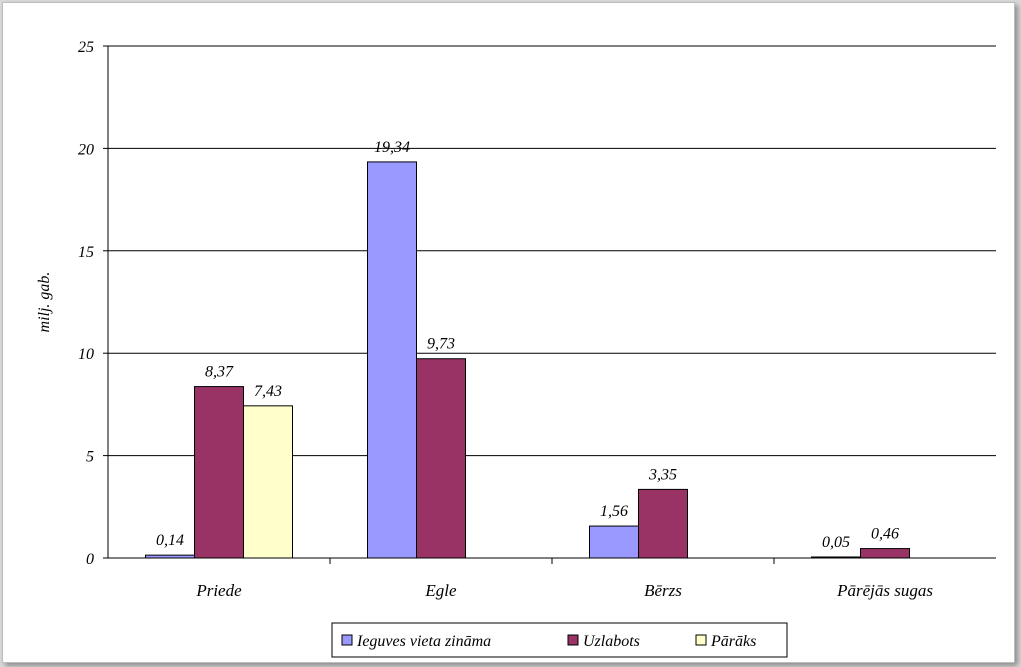 The width and height of the screenshot is (1021, 667). What do you see at coordinates (611, 641) in the screenshot?
I see `legend-entry: Uzlabots` at bounding box center [611, 641].